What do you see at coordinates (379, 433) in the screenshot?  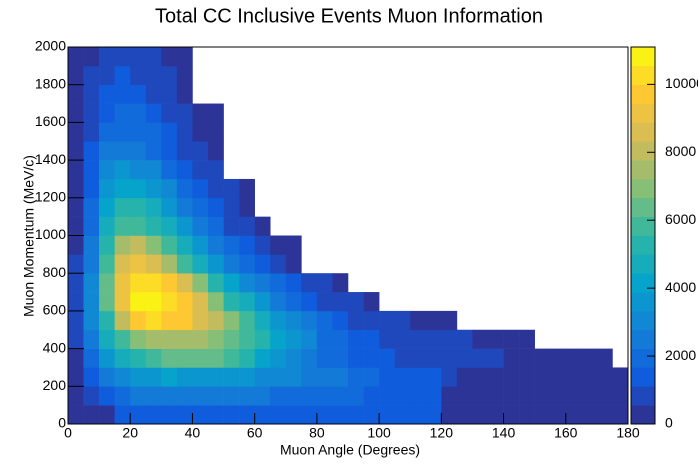 I see `x-tick-label: 100` at bounding box center [379, 433].